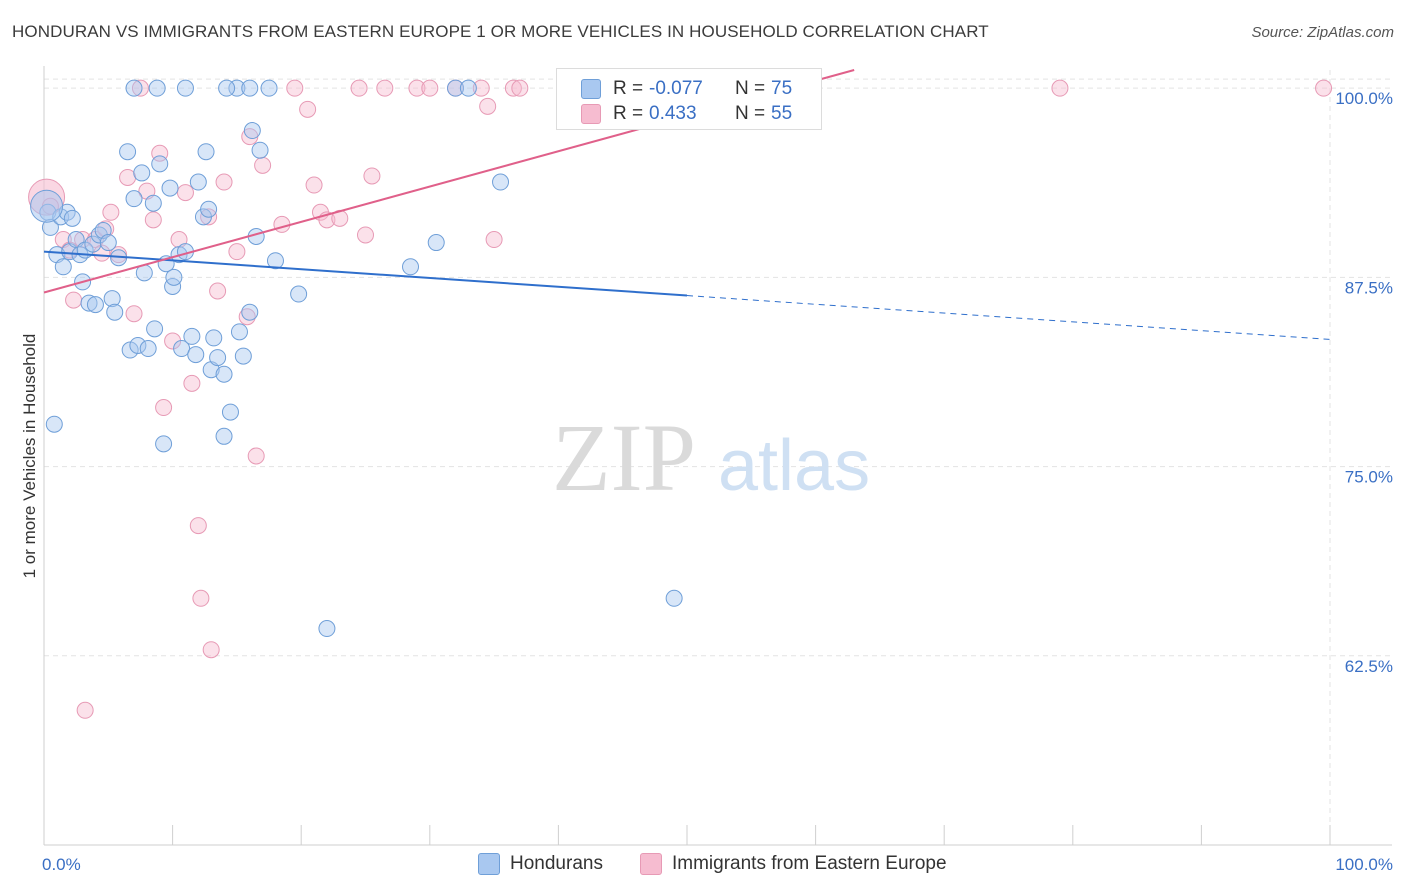 The image size is (1406, 892). What do you see at coordinates (365, 273) in the screenshot?
I see `hondurans-trend-line` at bounding box center [365, 273].